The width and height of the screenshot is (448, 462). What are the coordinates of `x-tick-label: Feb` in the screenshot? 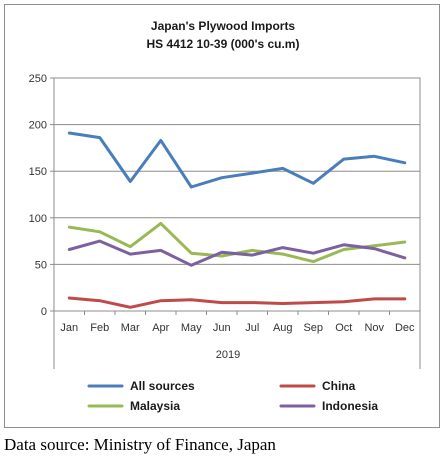 It's located at (99, 328).